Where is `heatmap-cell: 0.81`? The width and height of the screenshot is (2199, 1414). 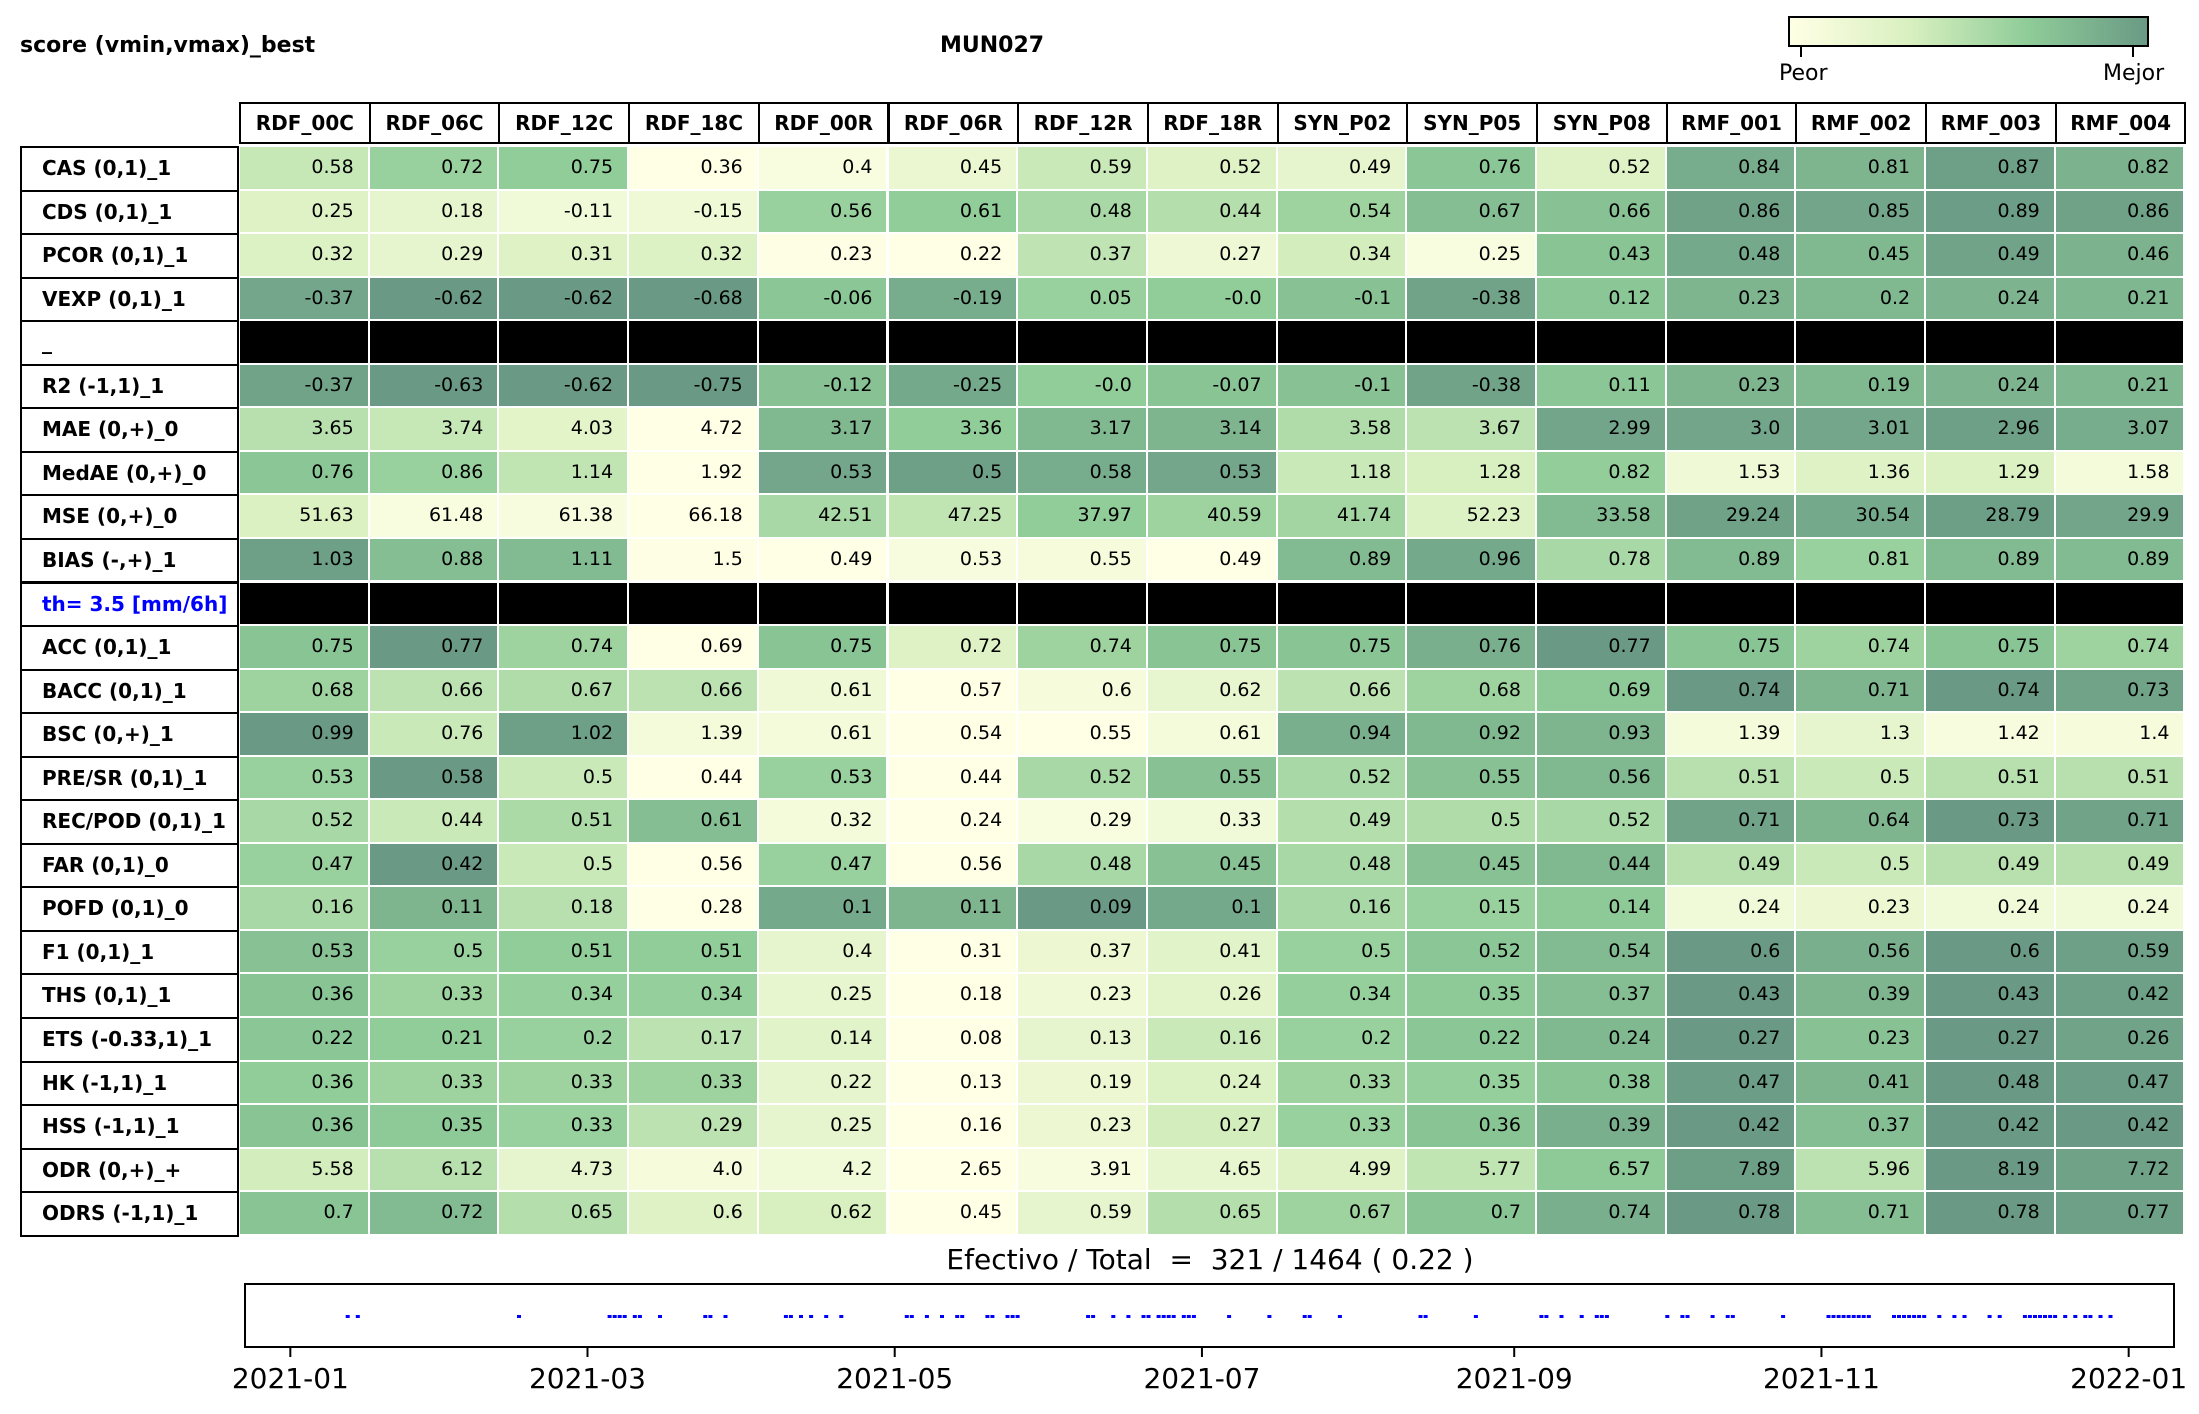
heatmap-cell: 0.81 is located at coordinates (1860, 559).